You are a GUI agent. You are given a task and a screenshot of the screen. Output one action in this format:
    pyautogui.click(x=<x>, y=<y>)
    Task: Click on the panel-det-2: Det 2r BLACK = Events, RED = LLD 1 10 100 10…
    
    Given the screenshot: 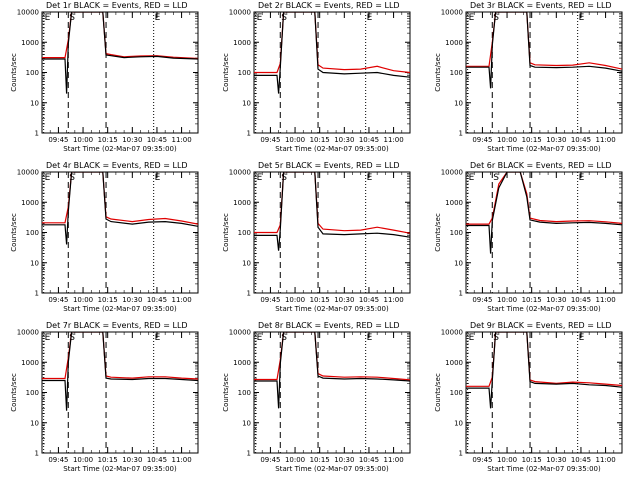 What is the action you would take?
    pyautogui.click(x=316, y=77)
    